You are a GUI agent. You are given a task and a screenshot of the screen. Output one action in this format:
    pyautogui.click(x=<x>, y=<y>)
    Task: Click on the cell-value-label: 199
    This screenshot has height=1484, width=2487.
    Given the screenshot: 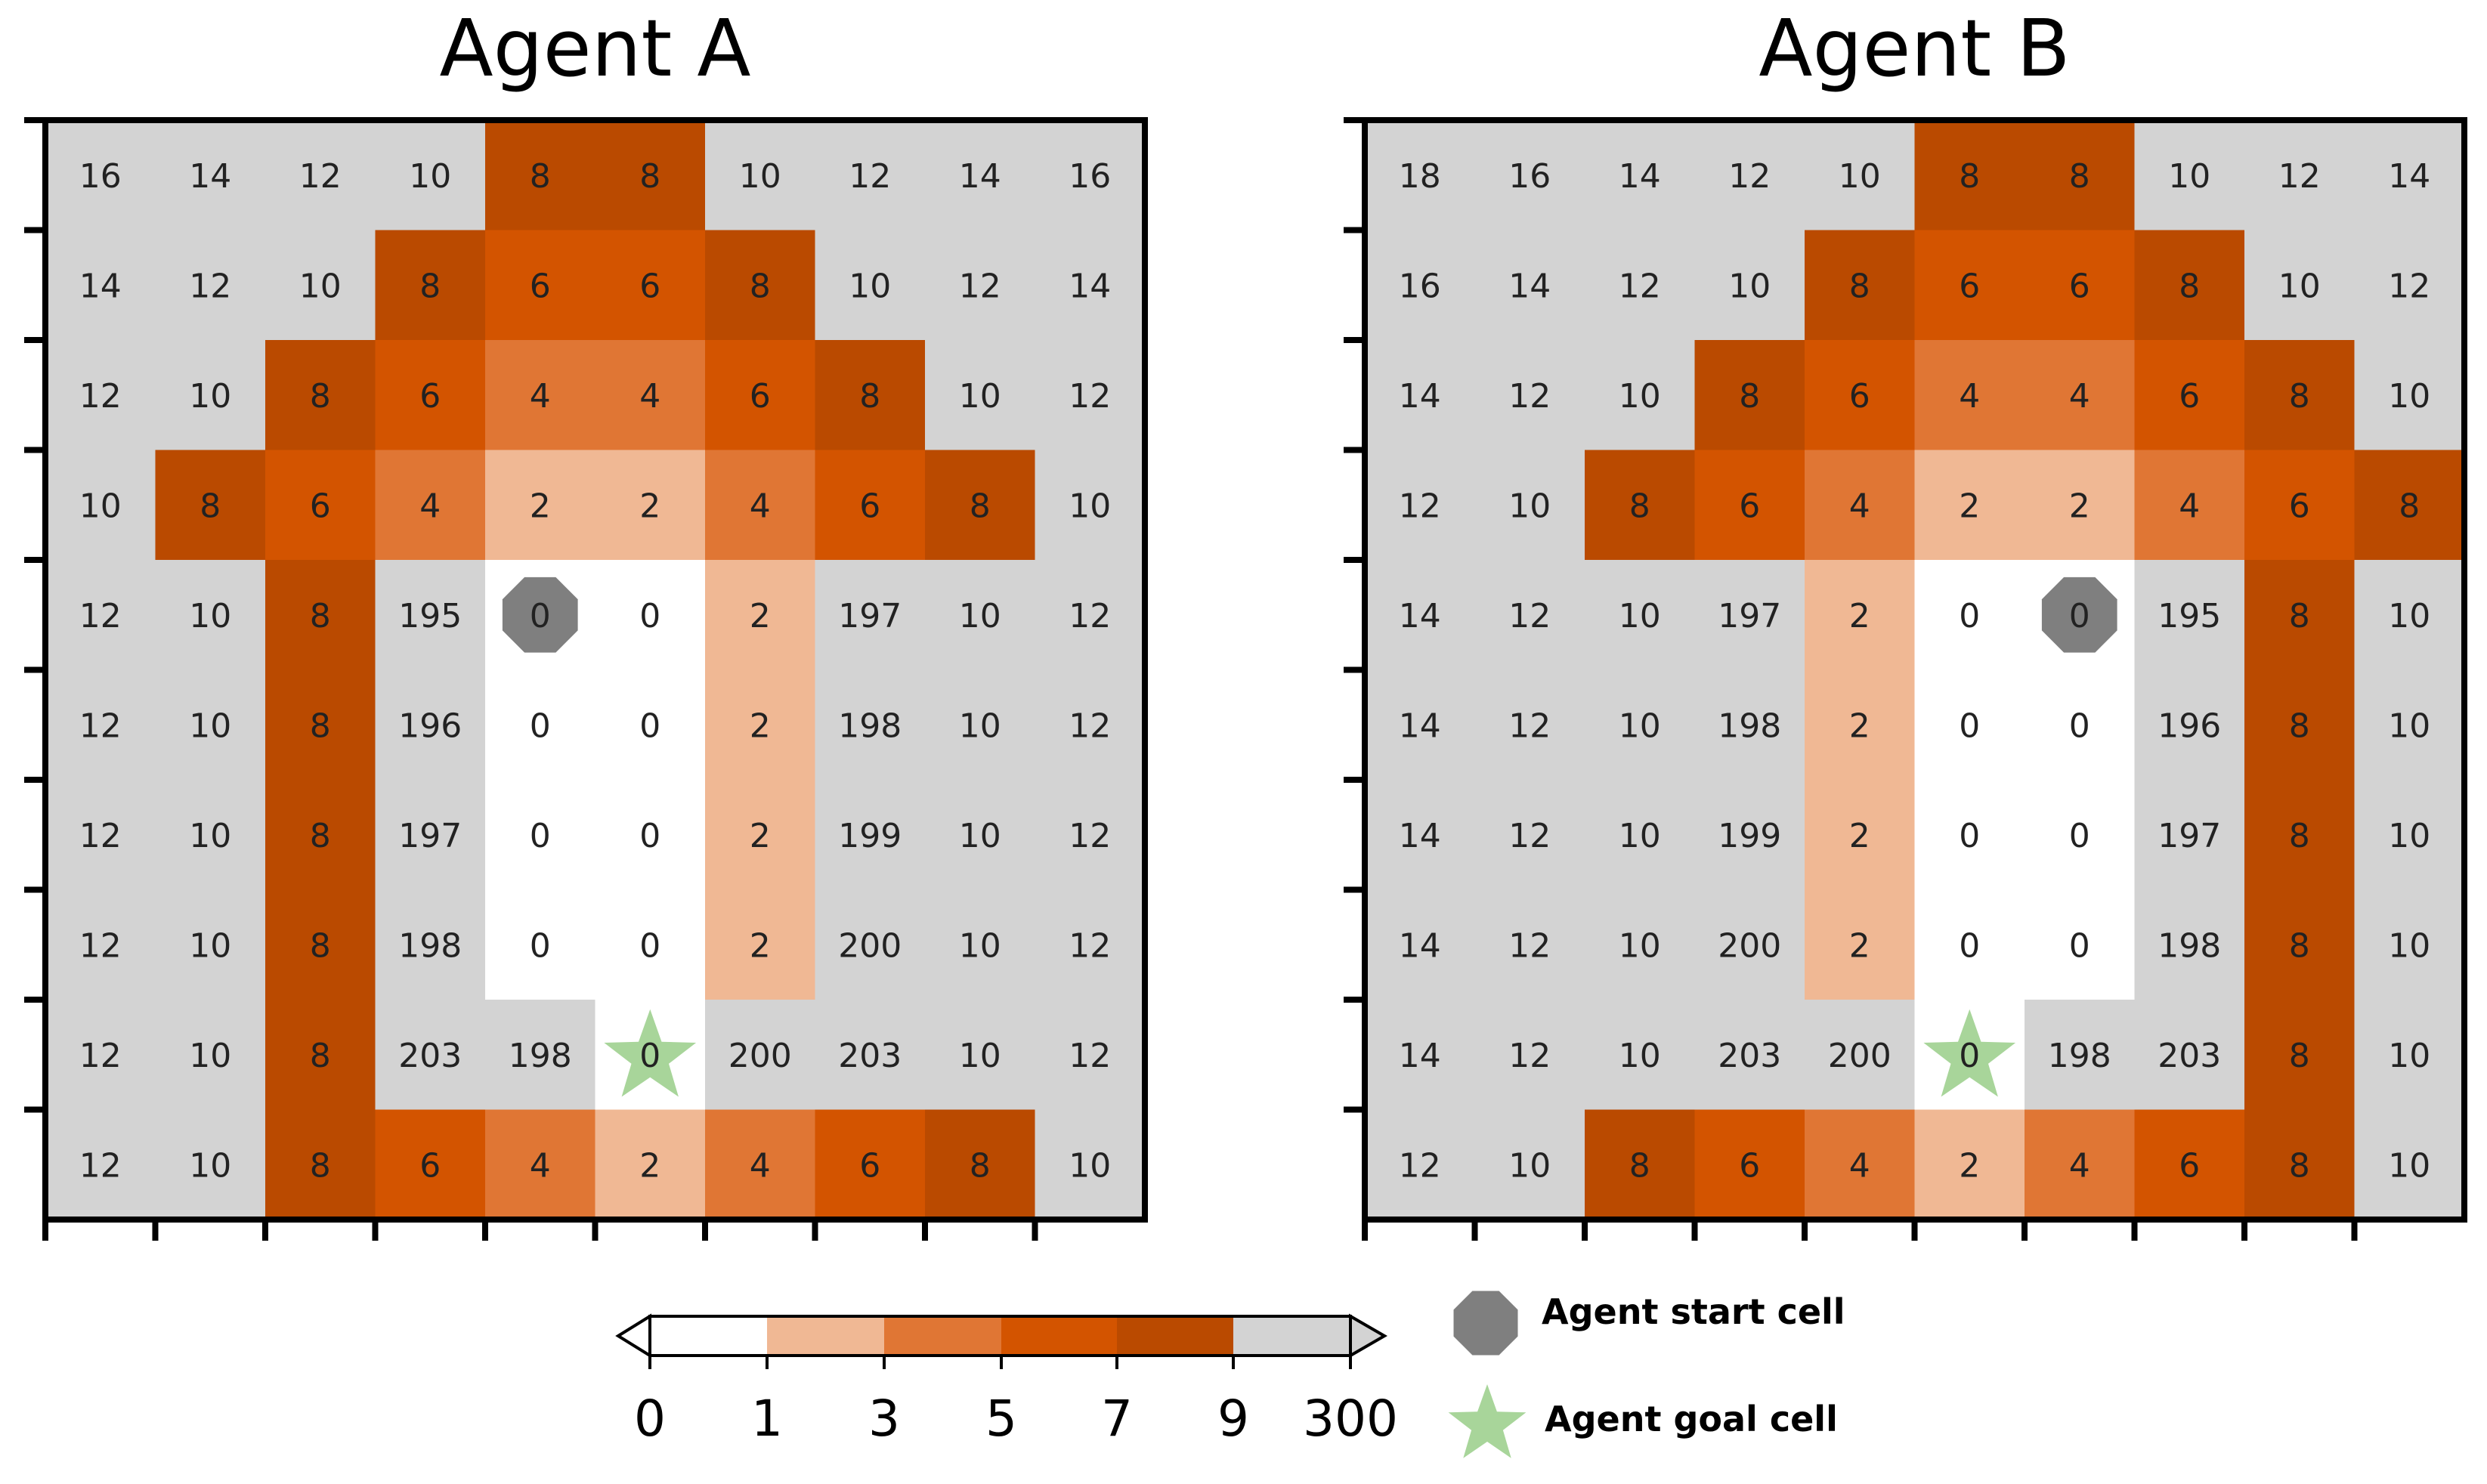 What is the action you would take?
    pyautogui.click(x=870, y=836)
    